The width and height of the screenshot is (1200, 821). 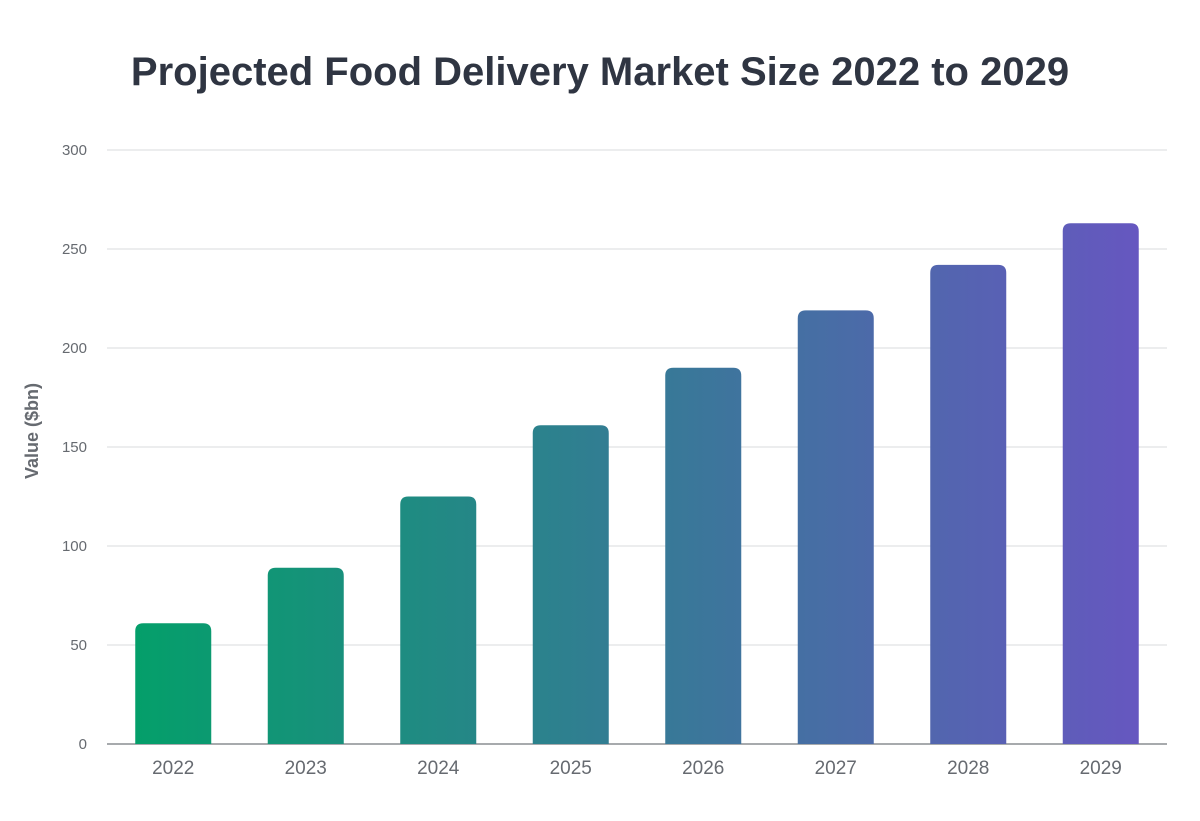 I want to click on y-tick-label: 150, so click(x=74, y=447).